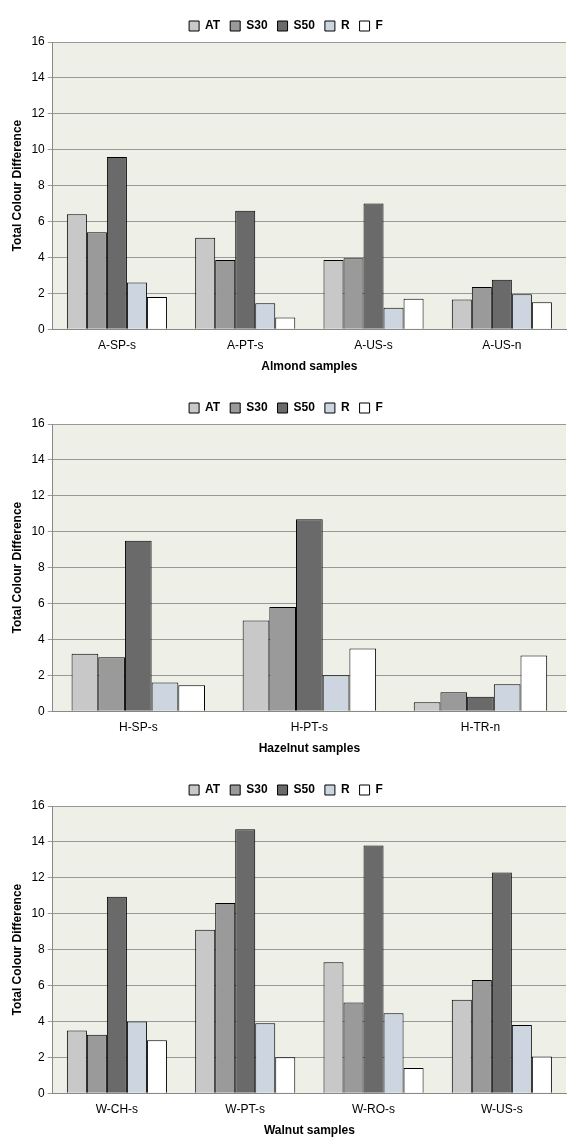  Describe the element at coordinates (309, 748) in the screenshot. I see `x-axis-title: Hazelnut samples` at that location.